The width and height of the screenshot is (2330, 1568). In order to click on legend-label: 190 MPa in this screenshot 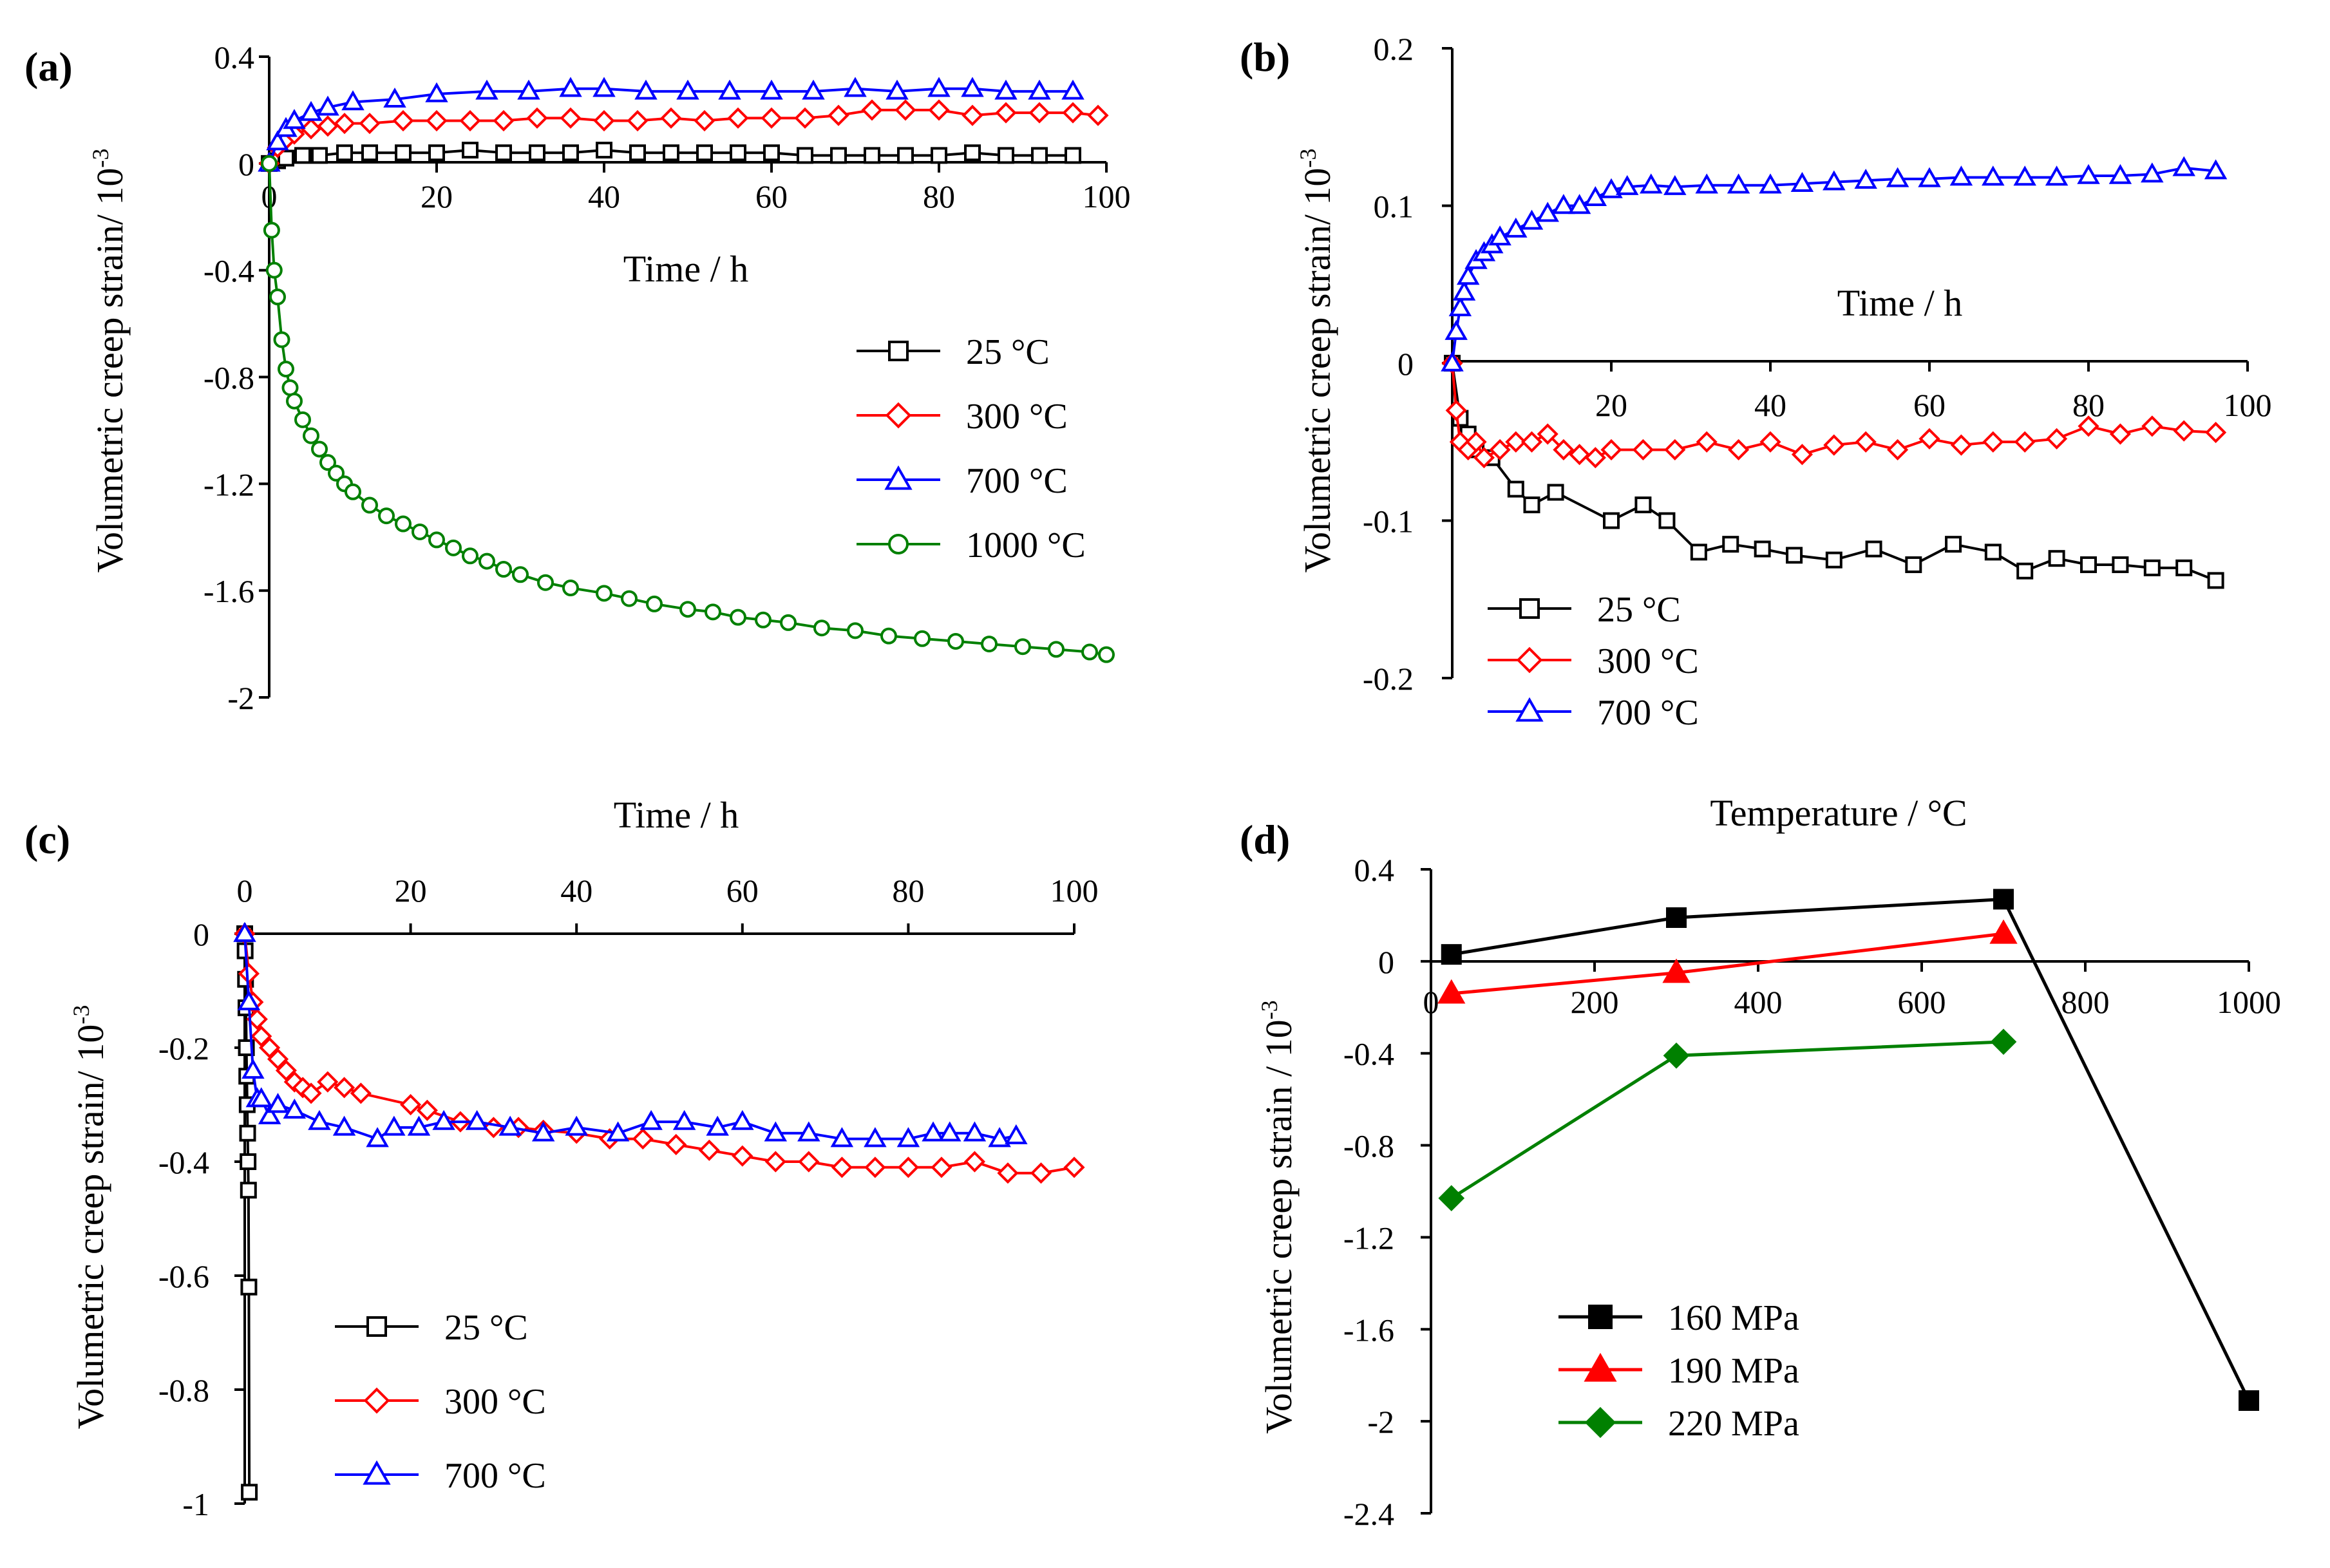, I will do `click(1733, 1371)`.